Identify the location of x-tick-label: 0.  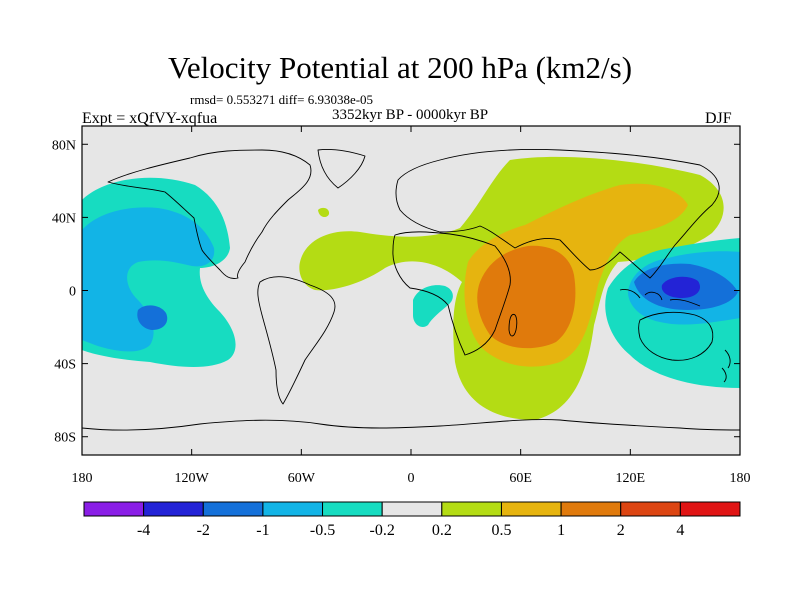
(411, 478).